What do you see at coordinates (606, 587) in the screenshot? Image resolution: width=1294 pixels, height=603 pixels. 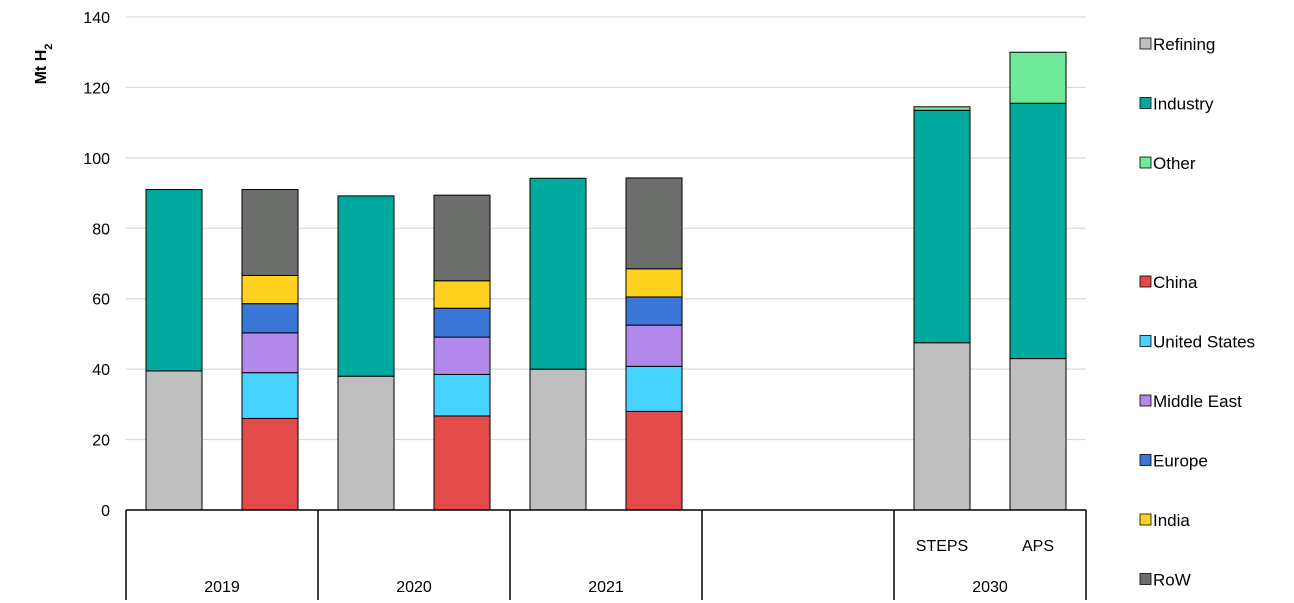 I see `category-label: 2021` at bounding box center [606, 587].